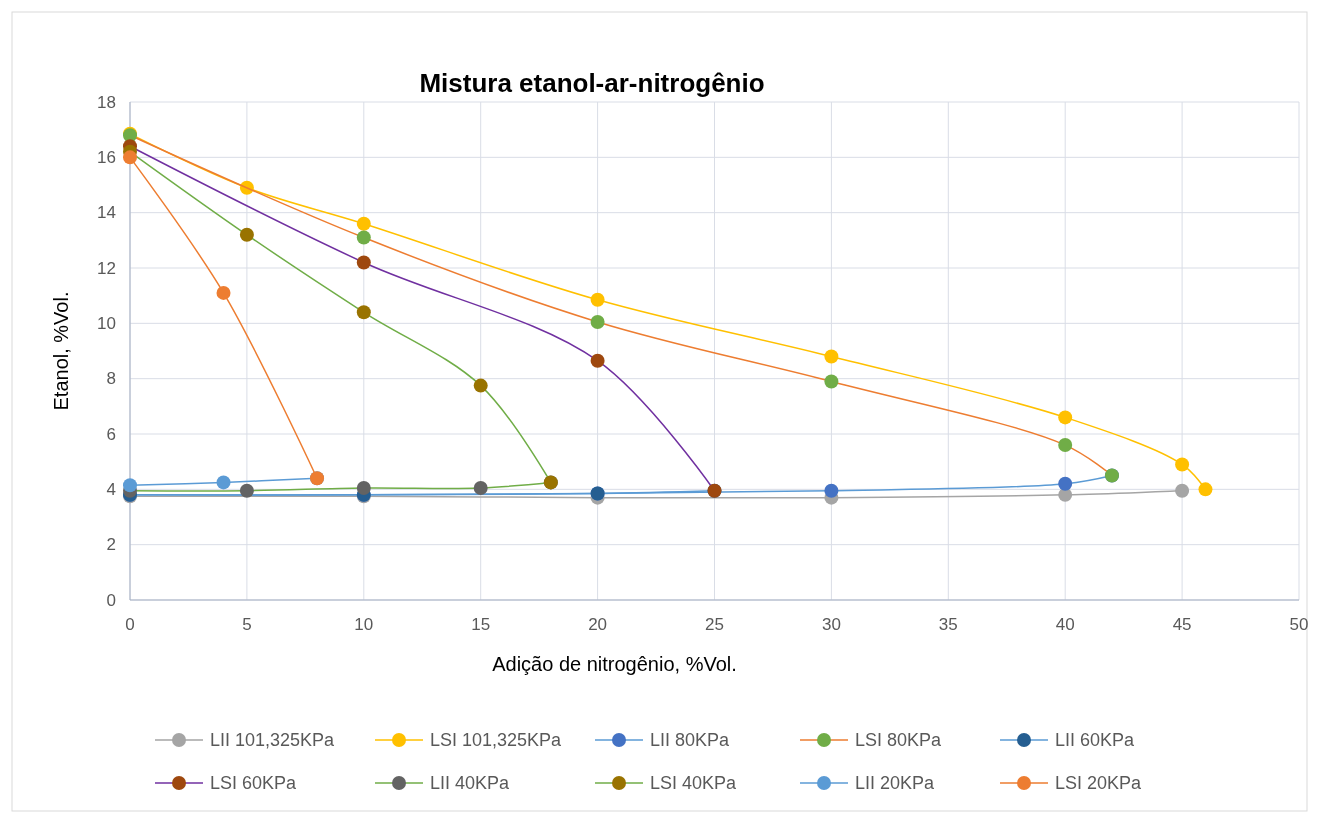 The width and height of the screenshot is (1319, 813). I want to click on x-tick-label: 40, so click(1065, 624).